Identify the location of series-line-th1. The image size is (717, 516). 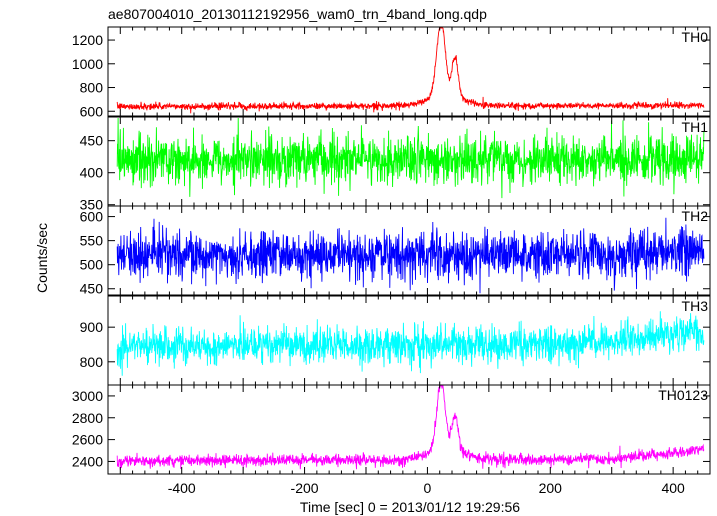
(410, 158).